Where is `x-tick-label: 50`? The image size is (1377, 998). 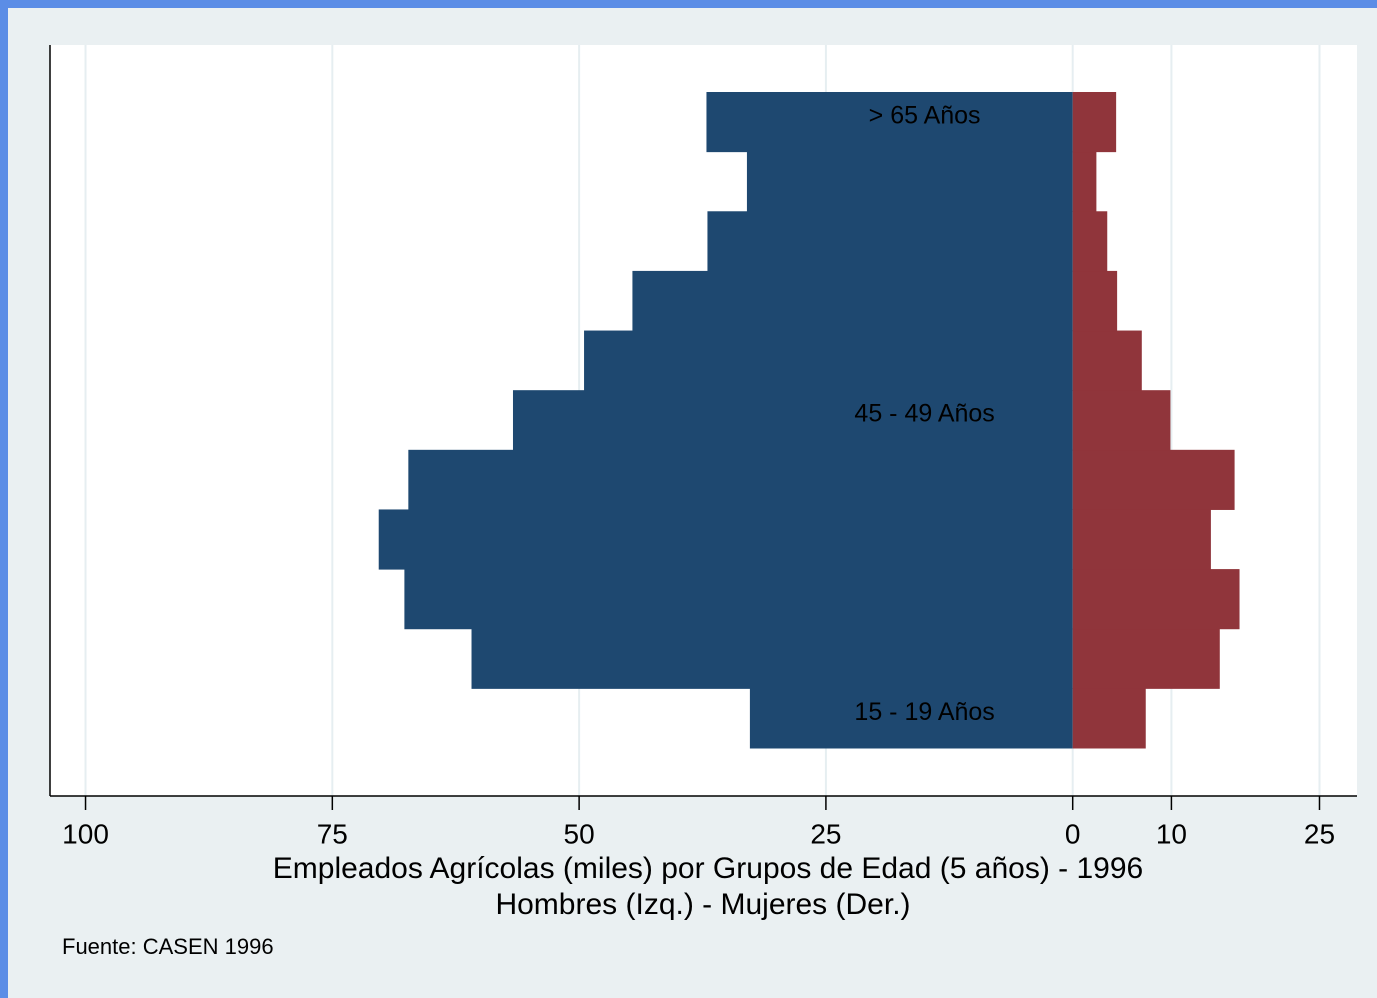
x-tick-label: 50 is located at coordinates (579, 833).